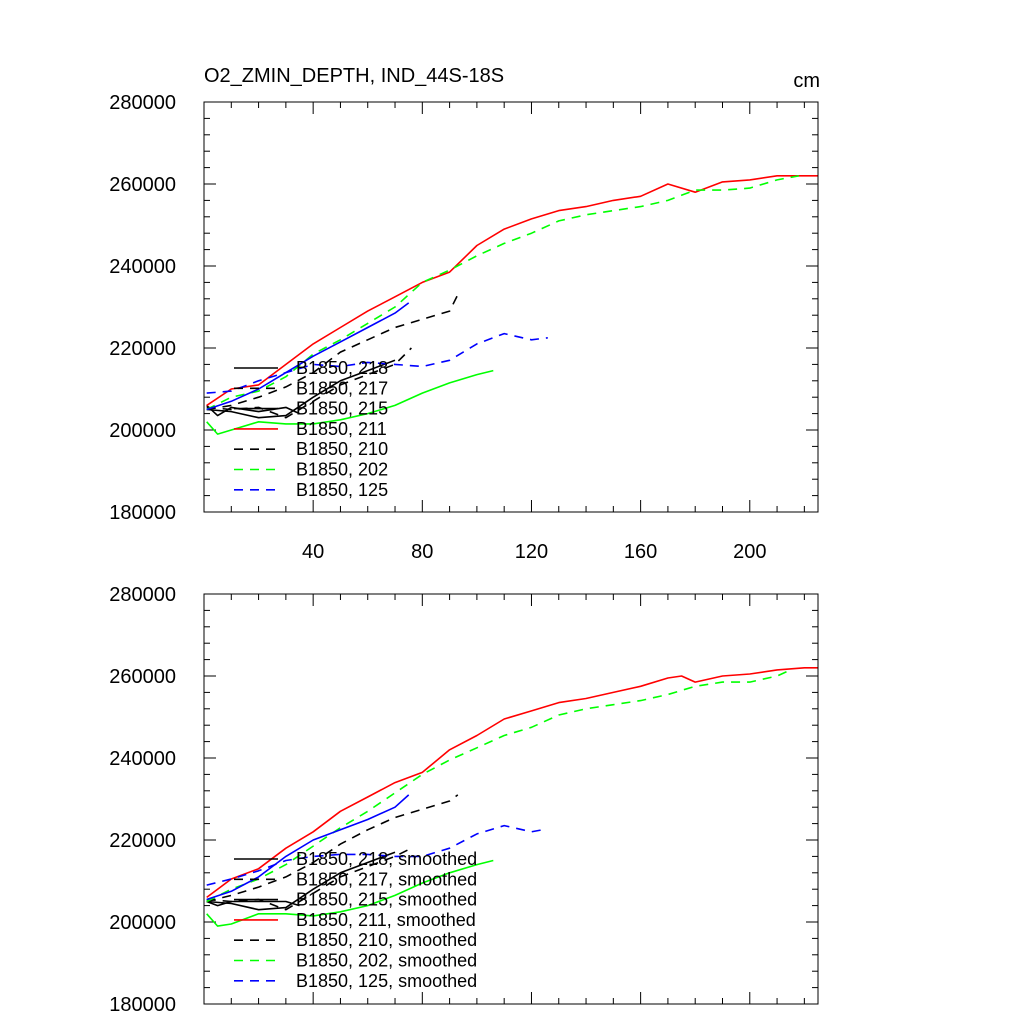 This screenshot has width=1024, height=1024. Describe the element at coordinates (342, 449) in the screenshot. I see `legend-label: B1850, 210` at that location.